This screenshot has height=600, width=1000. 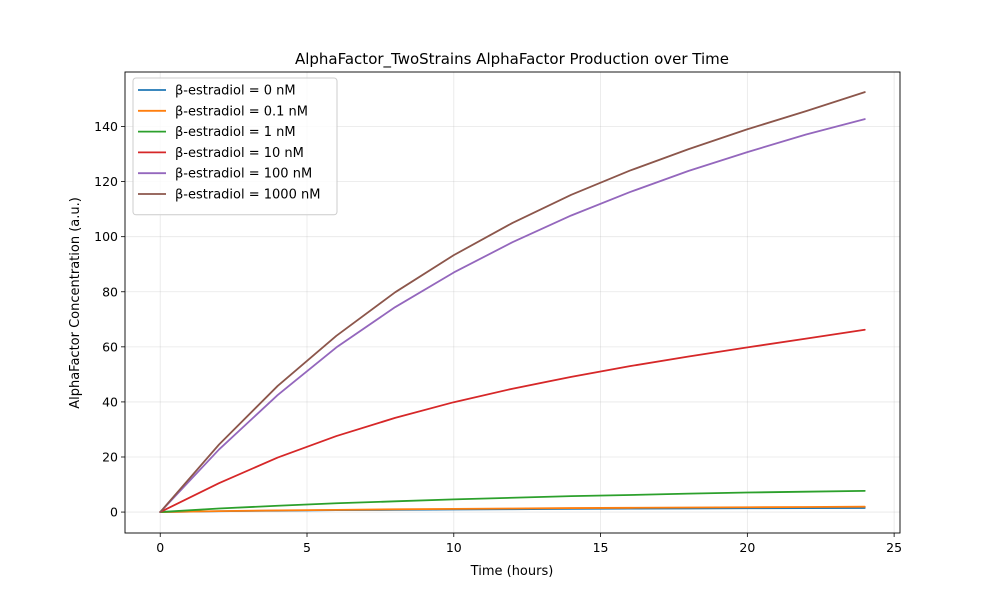 I want to click on y-tick-label: 60, so click(x=110, y=346).